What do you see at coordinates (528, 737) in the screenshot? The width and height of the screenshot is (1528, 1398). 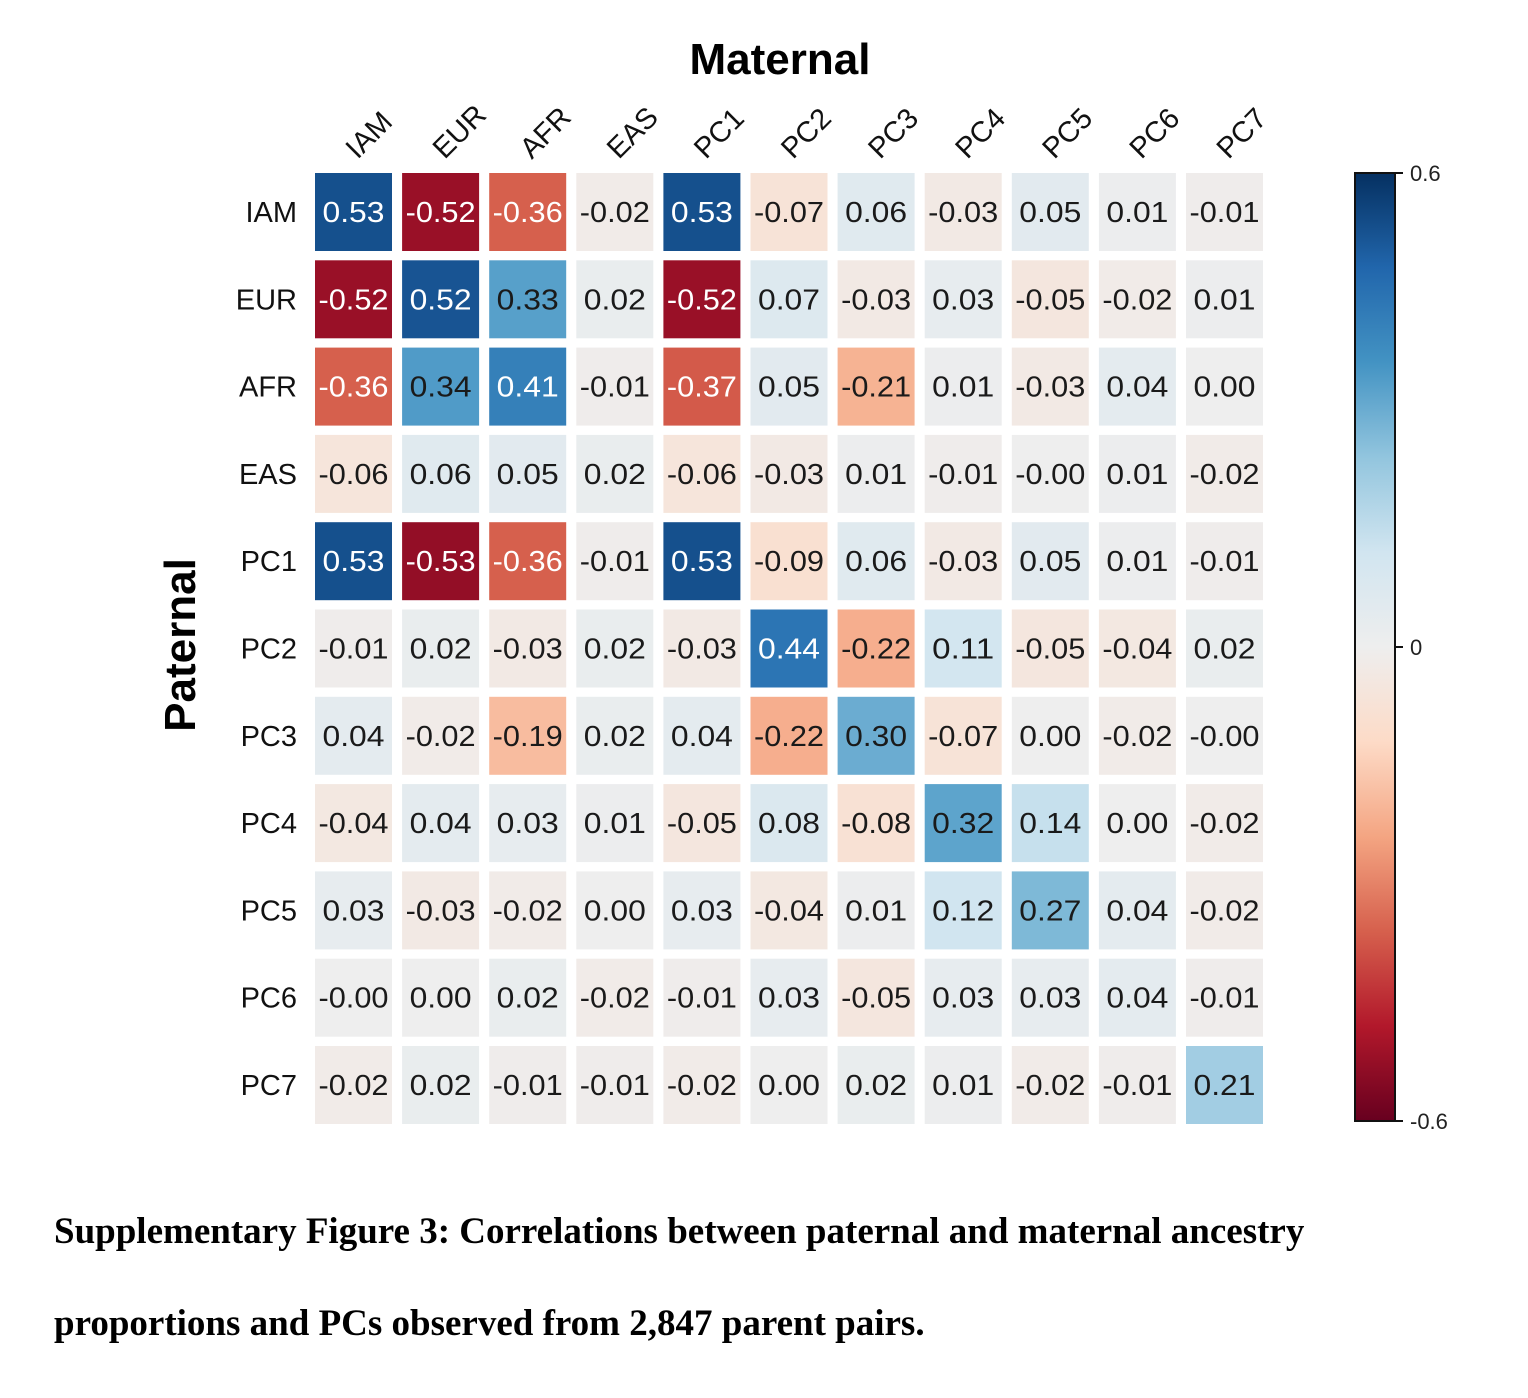 I see `cell-value: -0.19` at bounding box center [528, 737].